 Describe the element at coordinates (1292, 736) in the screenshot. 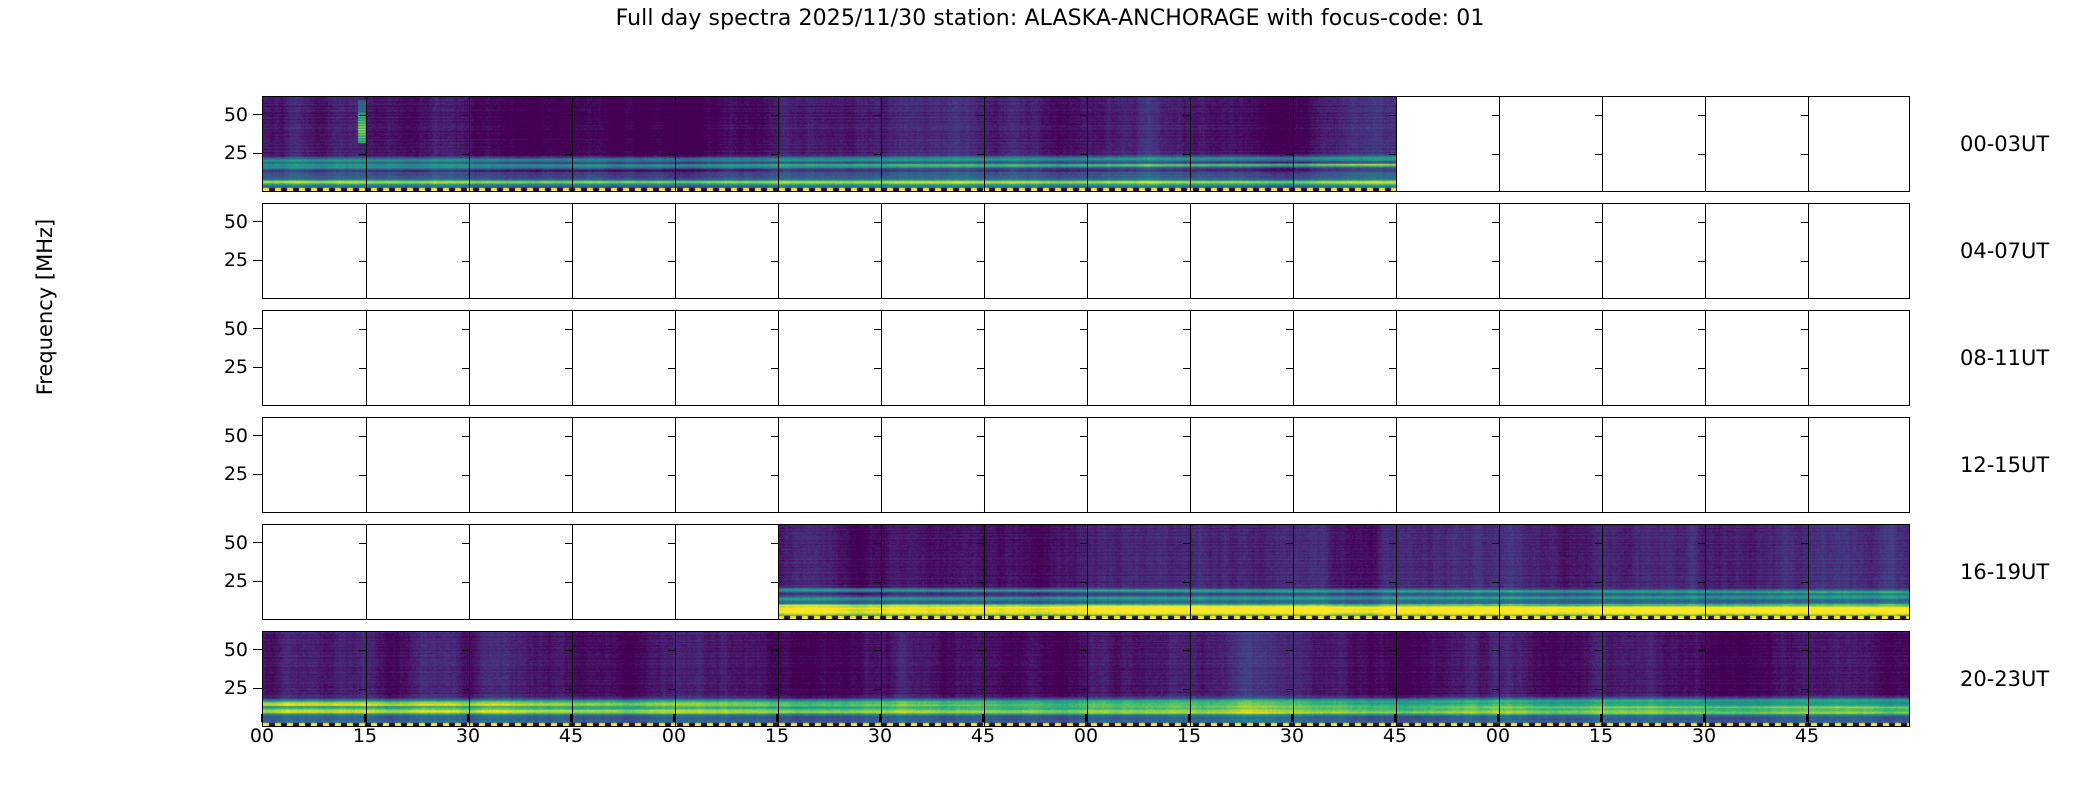

I see `x-tick-label: 30` at that location.